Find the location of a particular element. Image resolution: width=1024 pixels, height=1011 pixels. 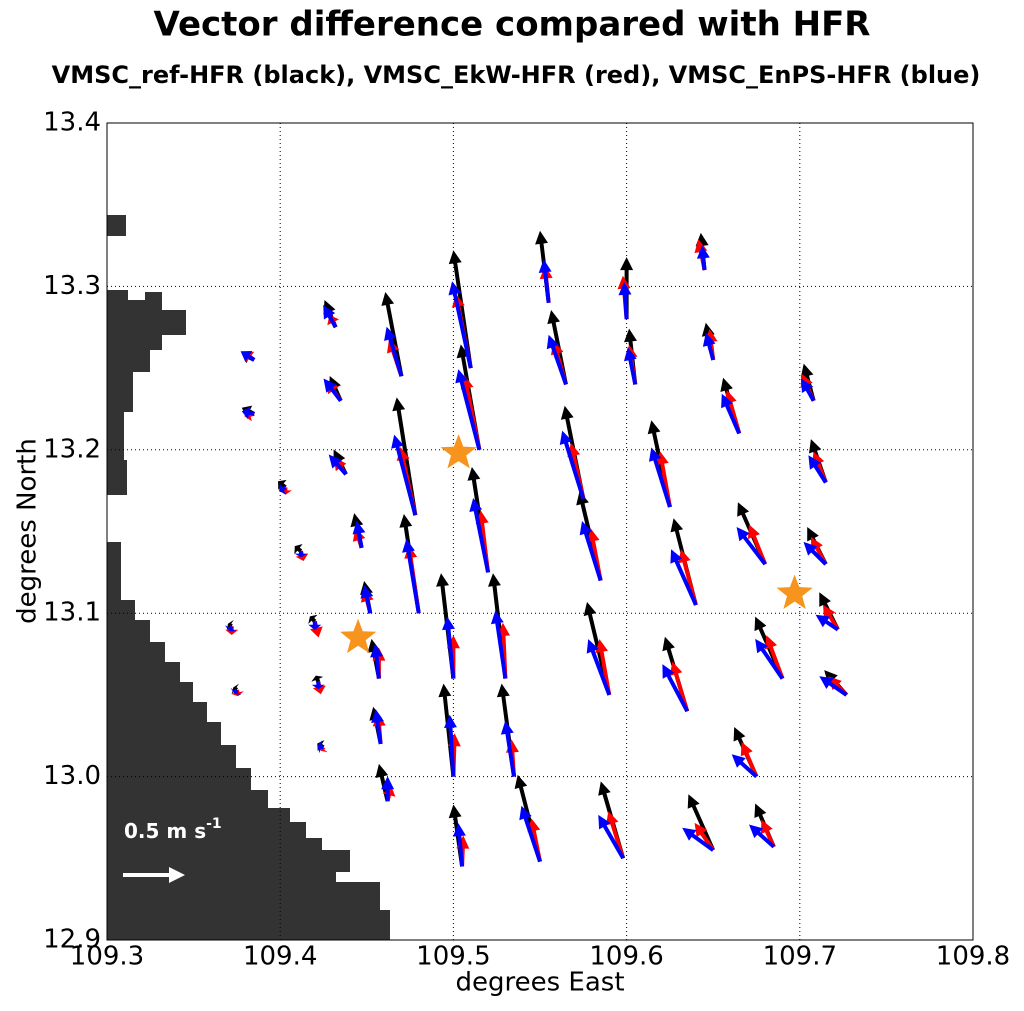

x-tick-label: 109.8 is located at coordinates (973, 957).